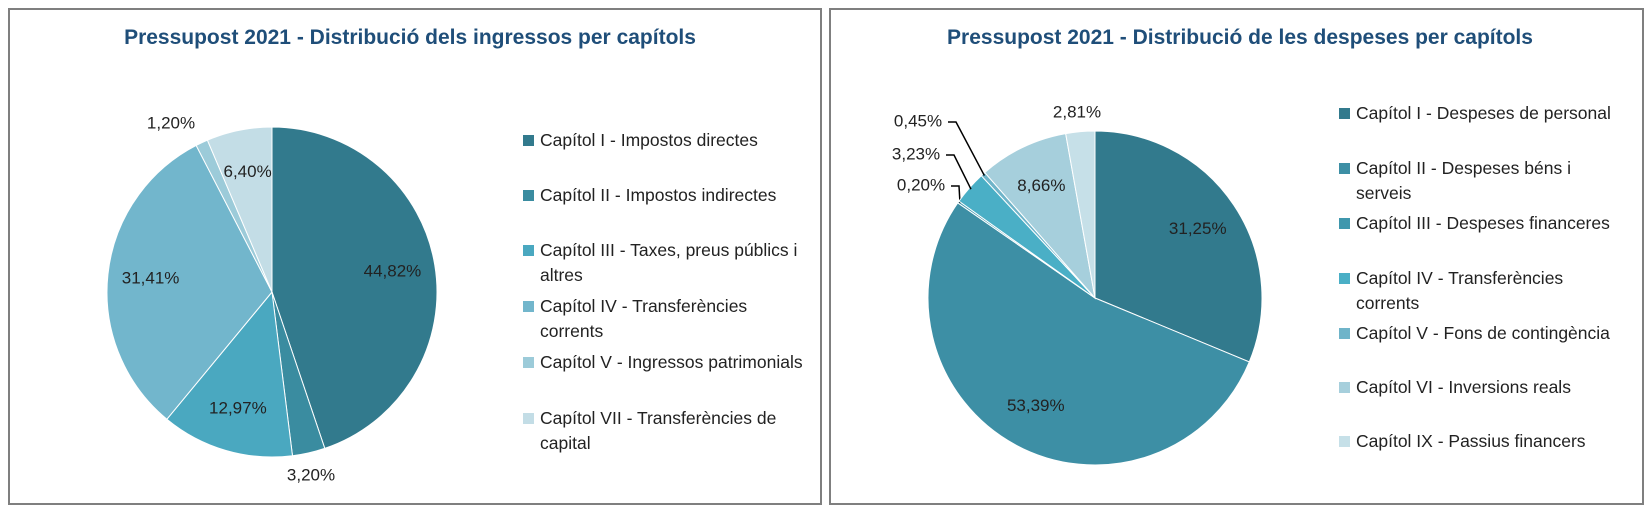  I want to click on legend-entry: Capítol V - Fons de contingència, so click(1485, 333).